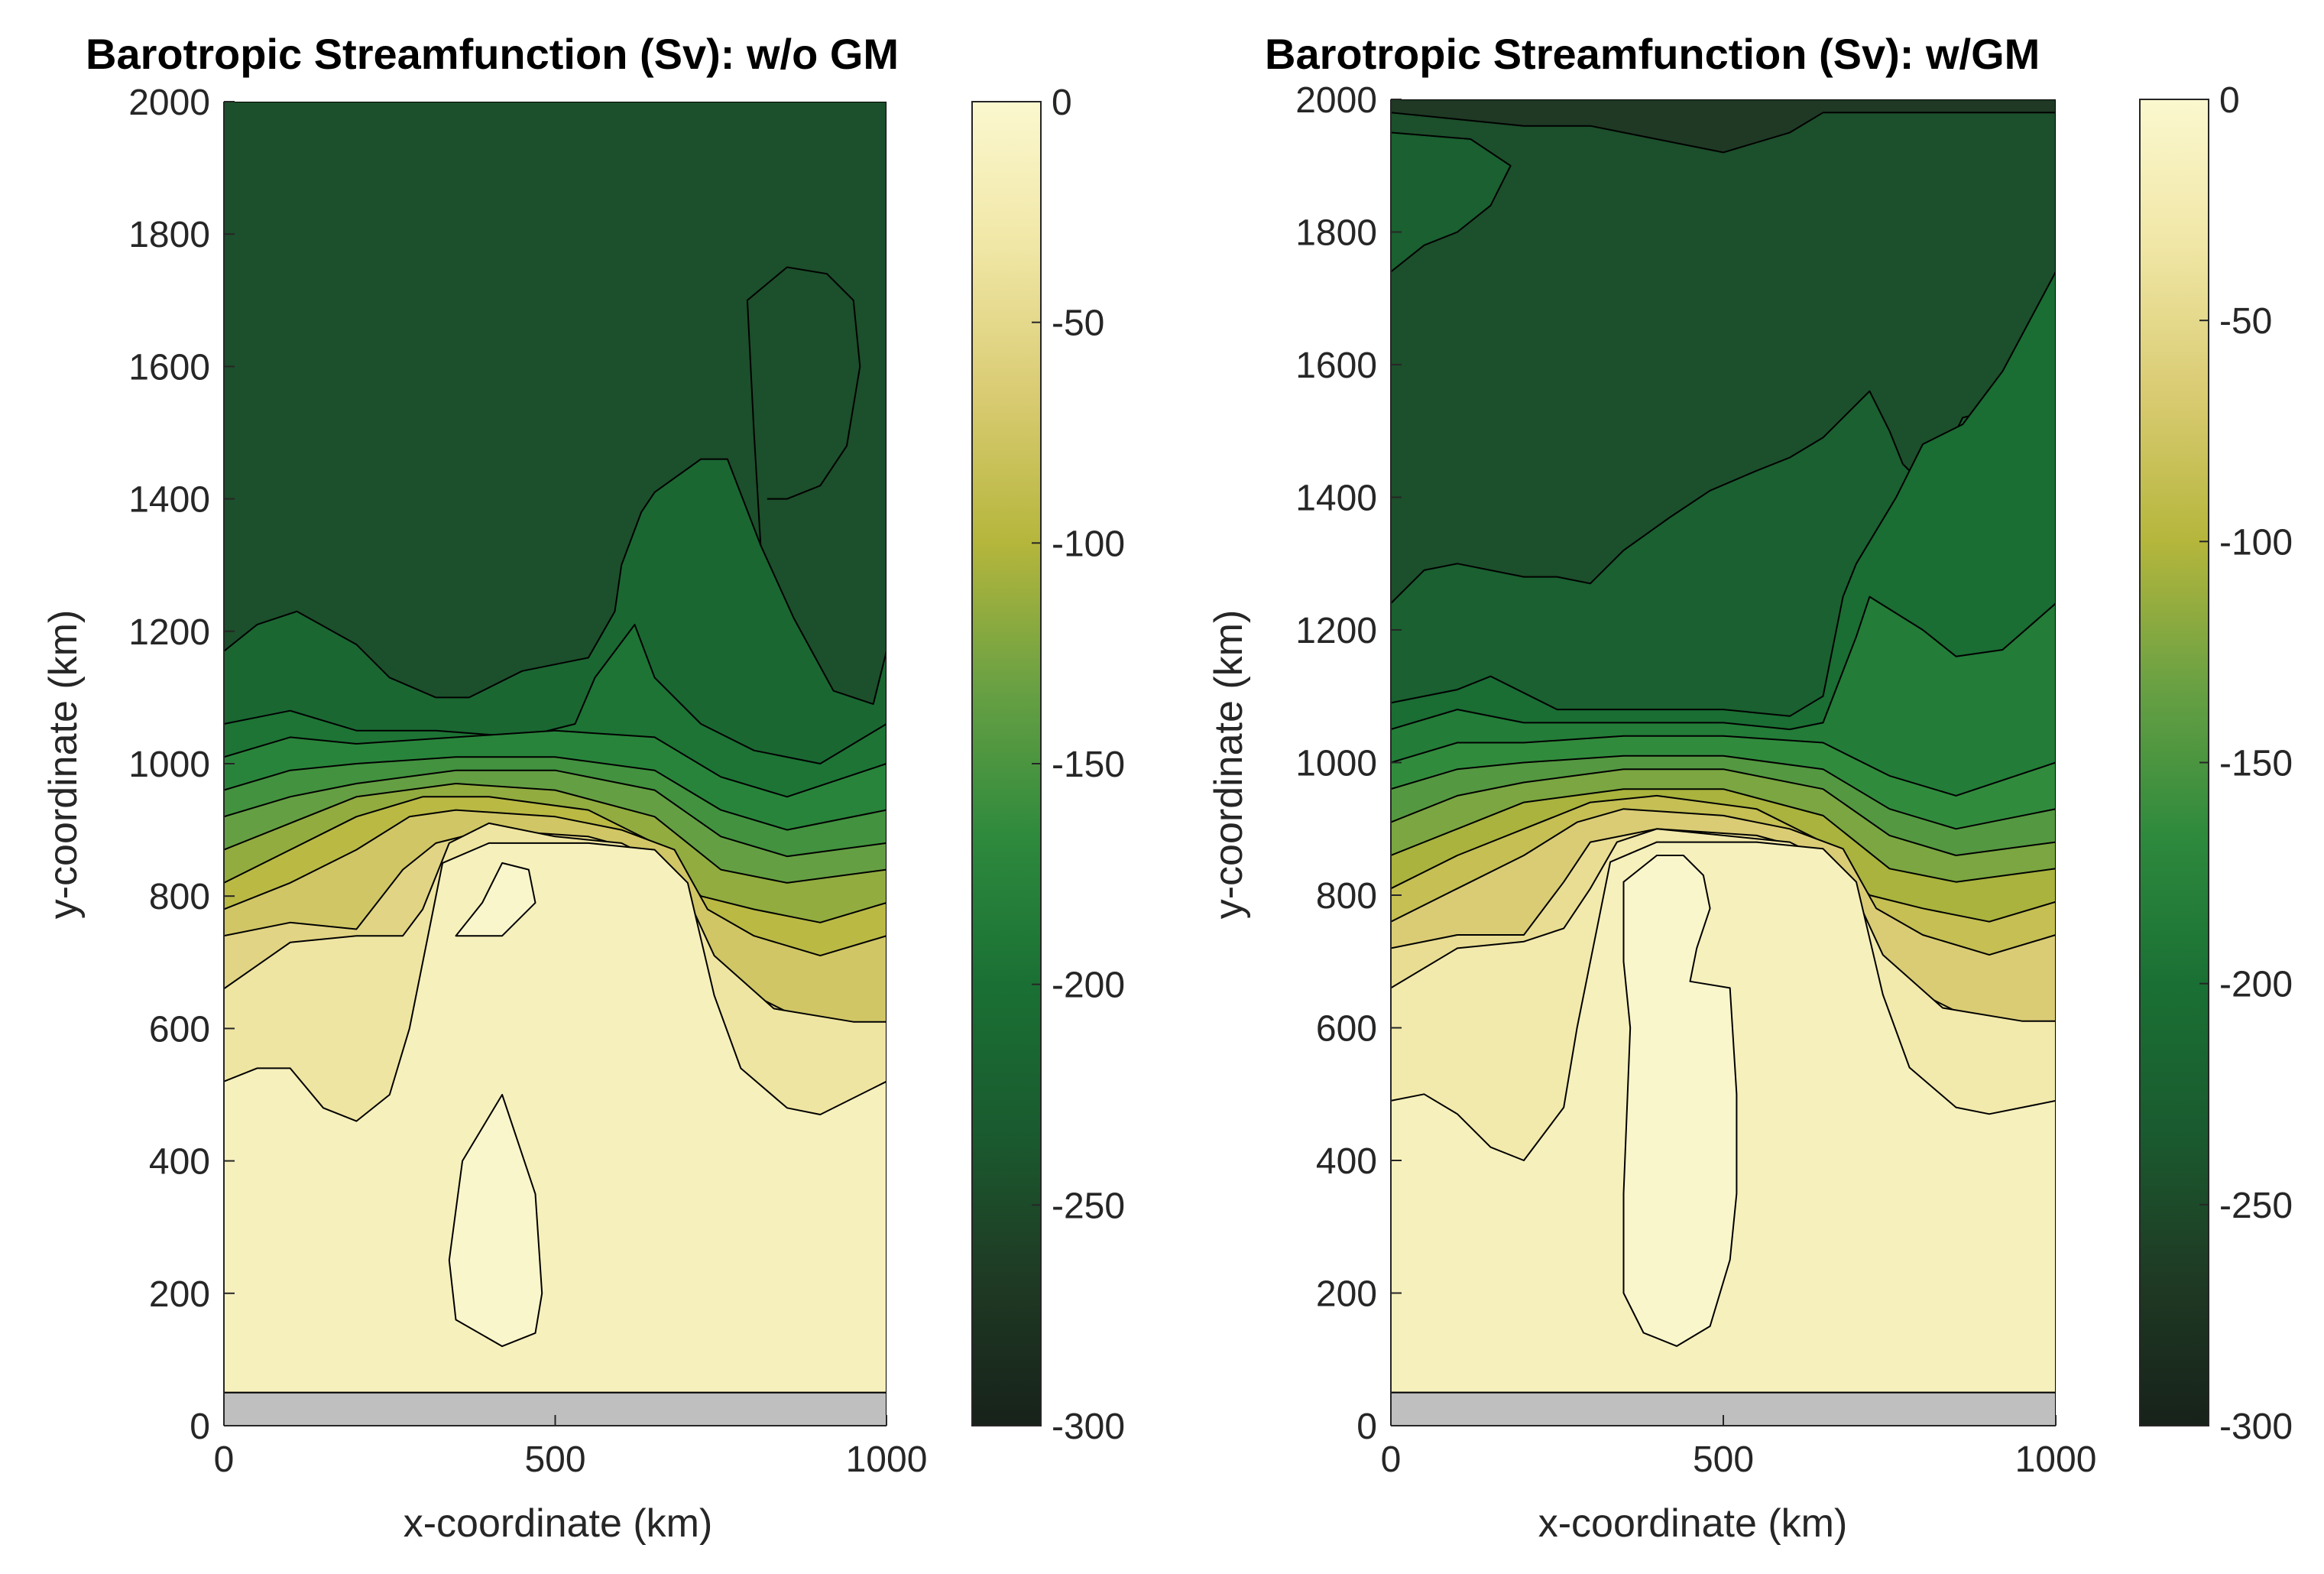  Describe the element at coordinates (1693, 1523) in the screenshot. I see `x-axis-label-with-gm: x-coordinate (km)` at that location.